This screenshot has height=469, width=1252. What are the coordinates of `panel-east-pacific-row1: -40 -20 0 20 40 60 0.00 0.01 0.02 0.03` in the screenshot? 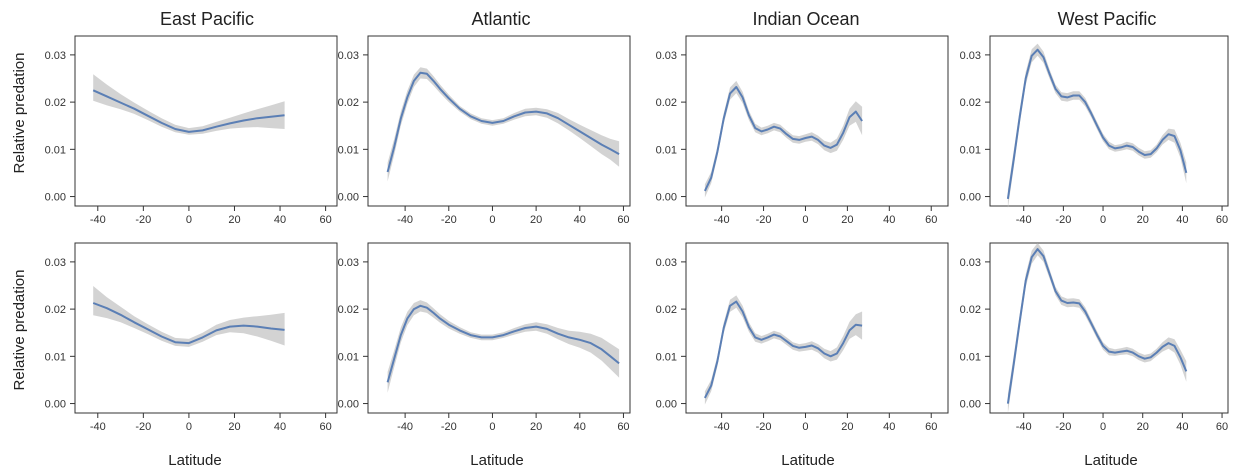 It's located at (191, 130).